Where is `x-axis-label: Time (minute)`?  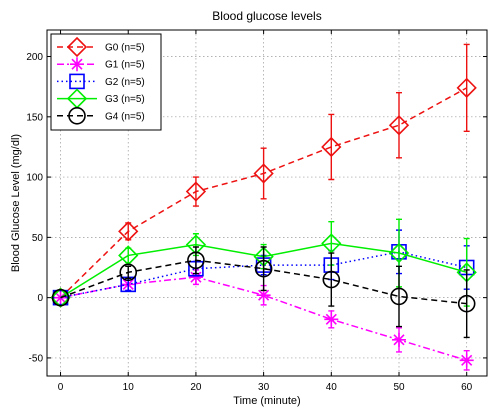 x-axis-label: Time (minute) is located at coordinates (266, 401).